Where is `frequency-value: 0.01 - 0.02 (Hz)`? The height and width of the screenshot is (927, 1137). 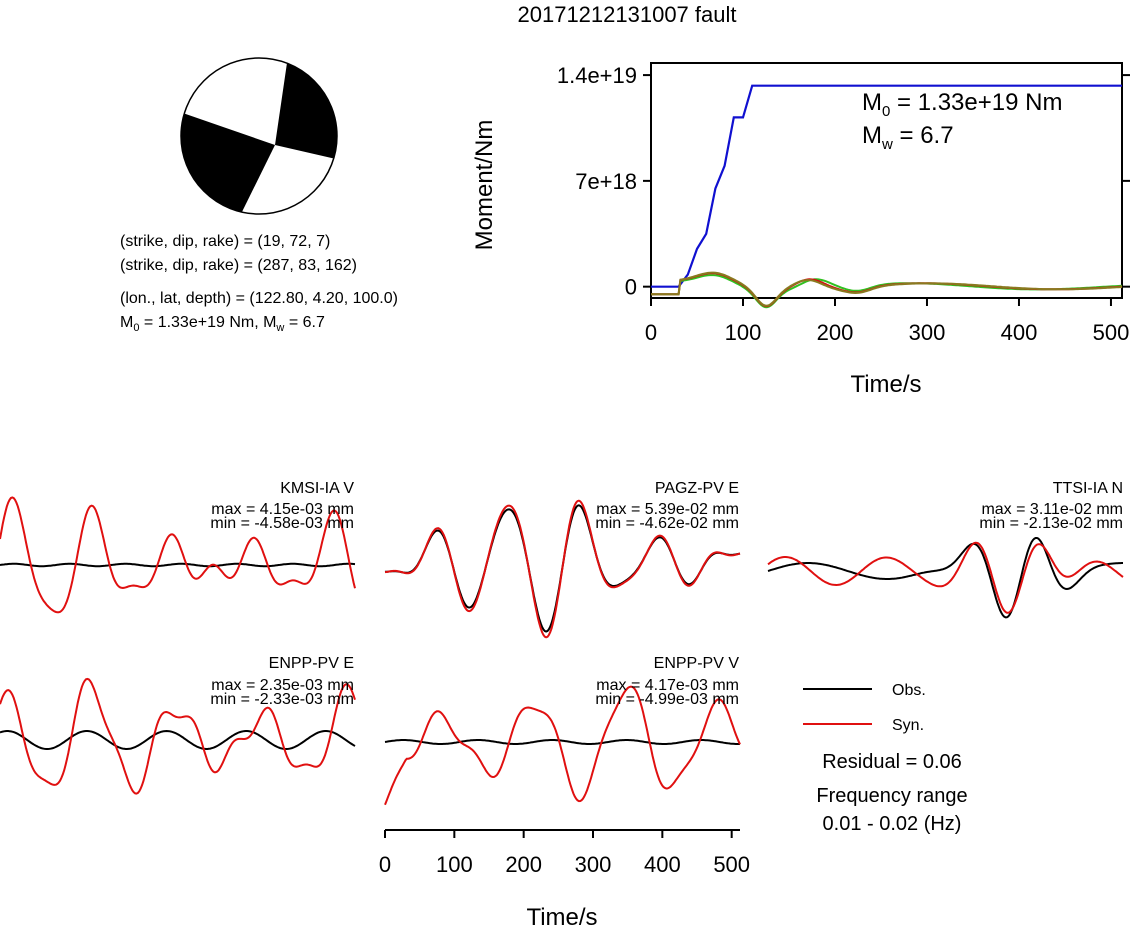
frequency-value: 0.01 - 0.02 (Hz) is located at coordinates (892, 824).